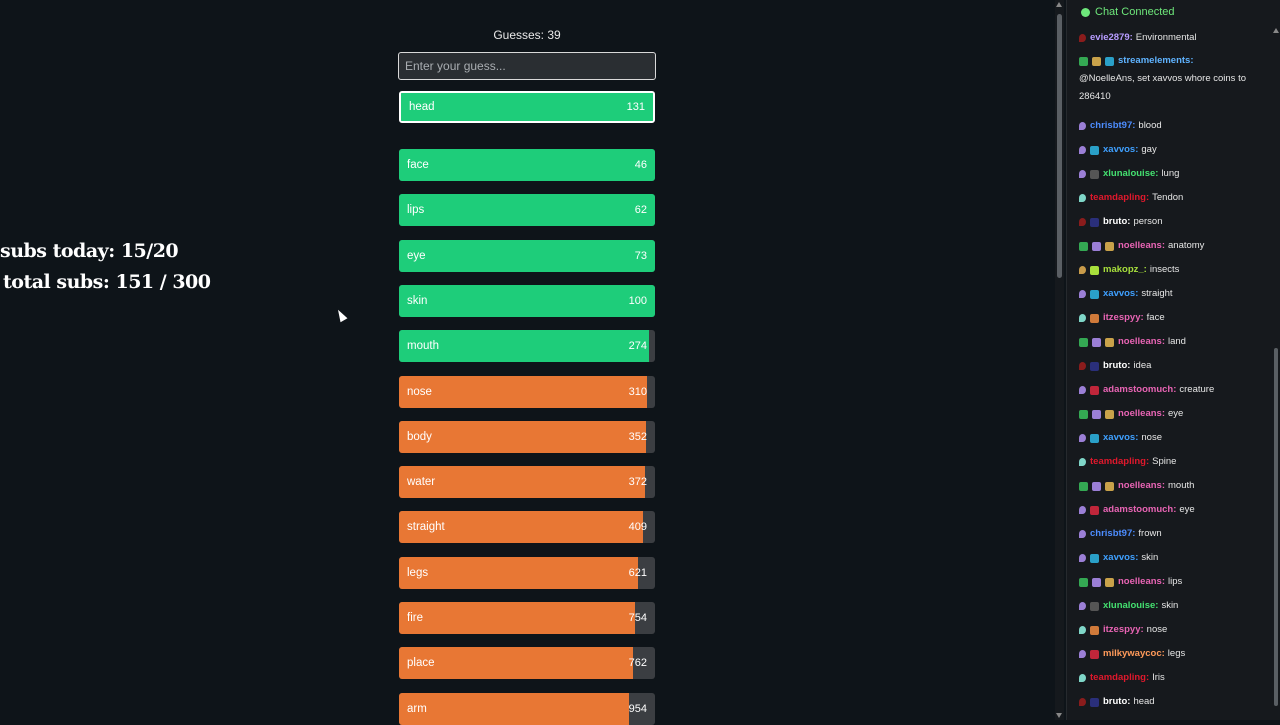 This screenshot has width=1280, height=725. I want to click on chat-message: makopz_: insects, so click(1174, 270).